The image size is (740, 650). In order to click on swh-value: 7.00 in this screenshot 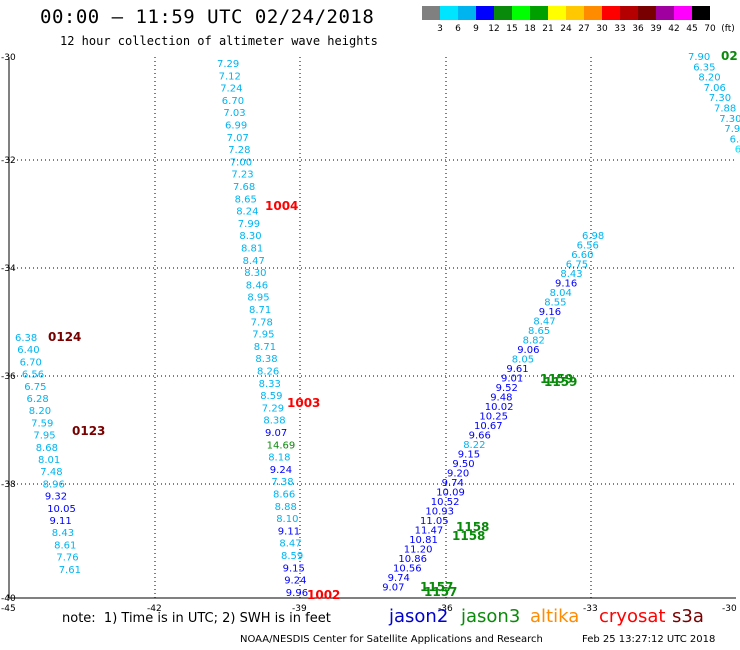, I will do `click(241, 162)`.